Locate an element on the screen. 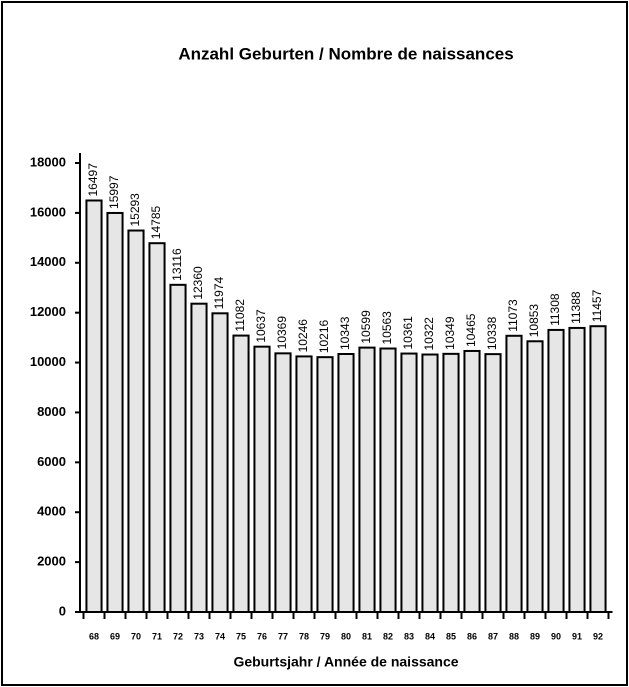  value-label: 11082 is located at coordinates (240, 315).